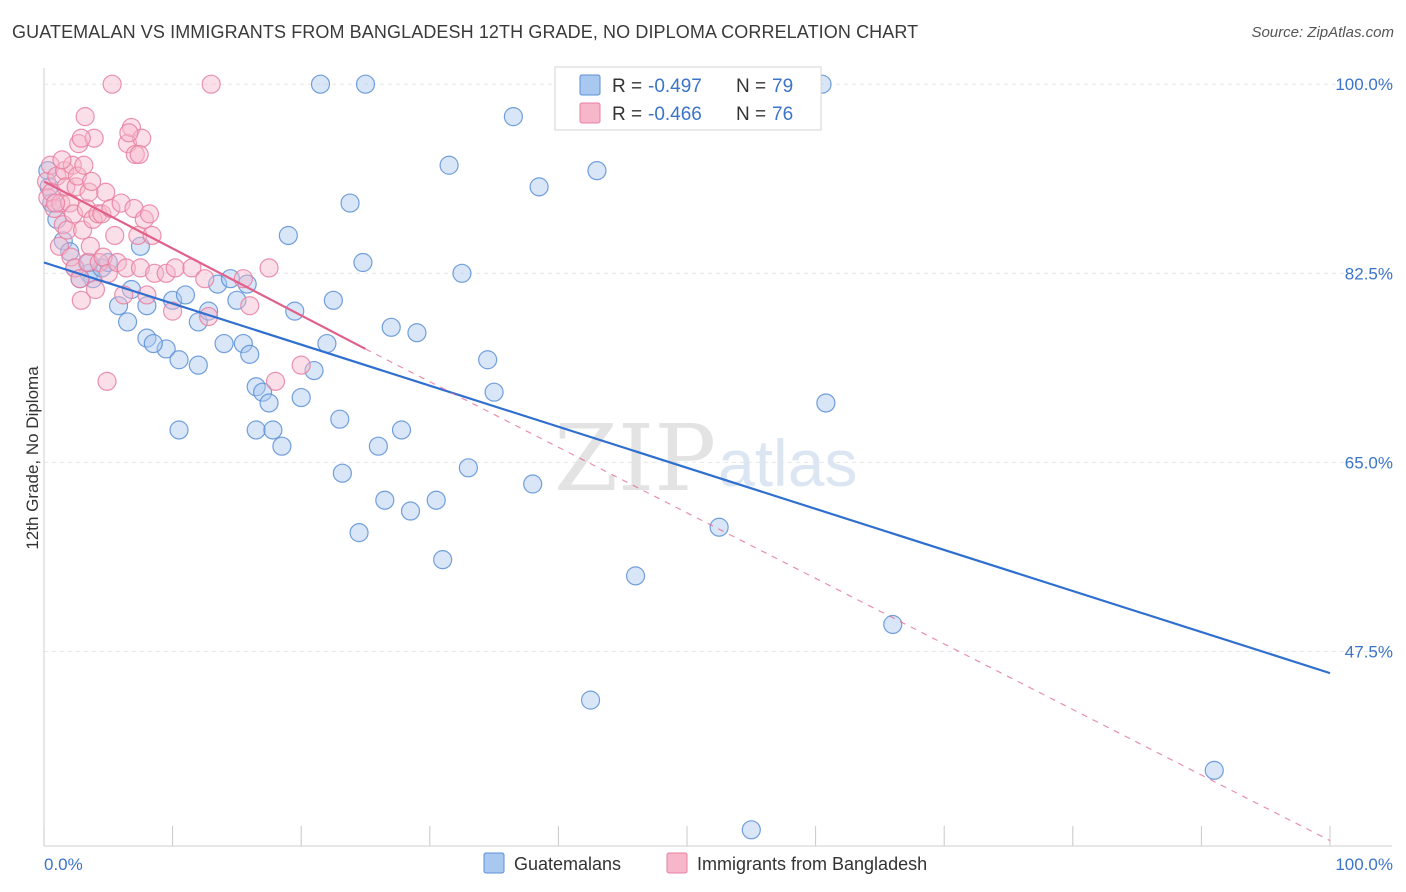 The width and height of the screenshot is (1406, 892). What do you see at coordinates (1369, 652) in the screenshot?
I see `y-tick-label-0: 47.5%` at bounding box center [1369, 652].